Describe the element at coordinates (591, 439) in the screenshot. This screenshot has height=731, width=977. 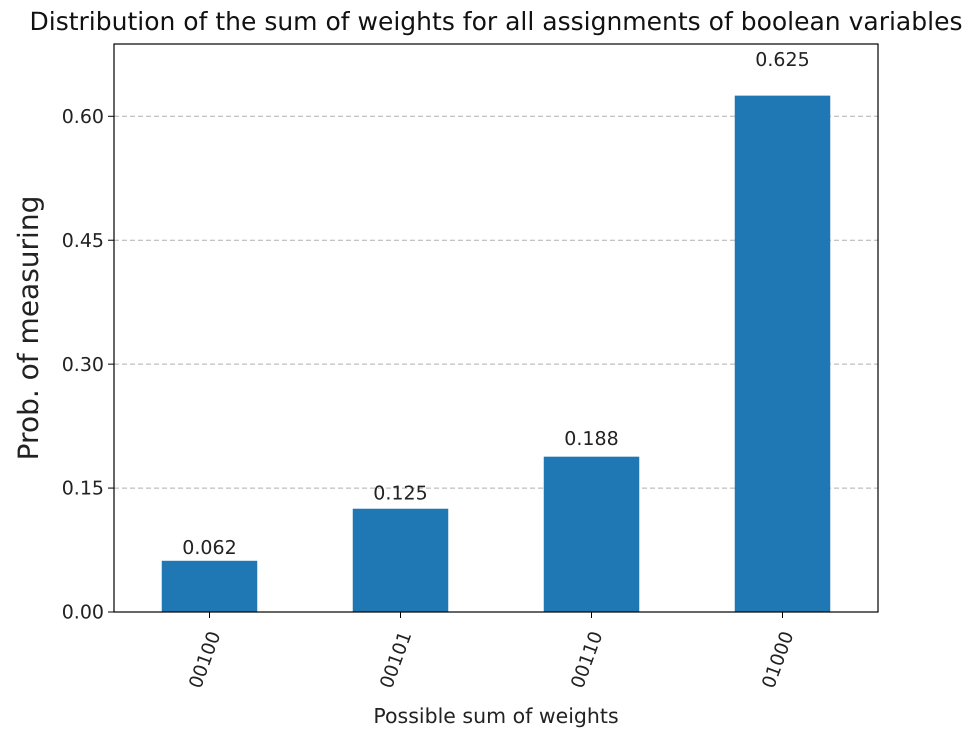
I see `data-label: 0.188` at that location.